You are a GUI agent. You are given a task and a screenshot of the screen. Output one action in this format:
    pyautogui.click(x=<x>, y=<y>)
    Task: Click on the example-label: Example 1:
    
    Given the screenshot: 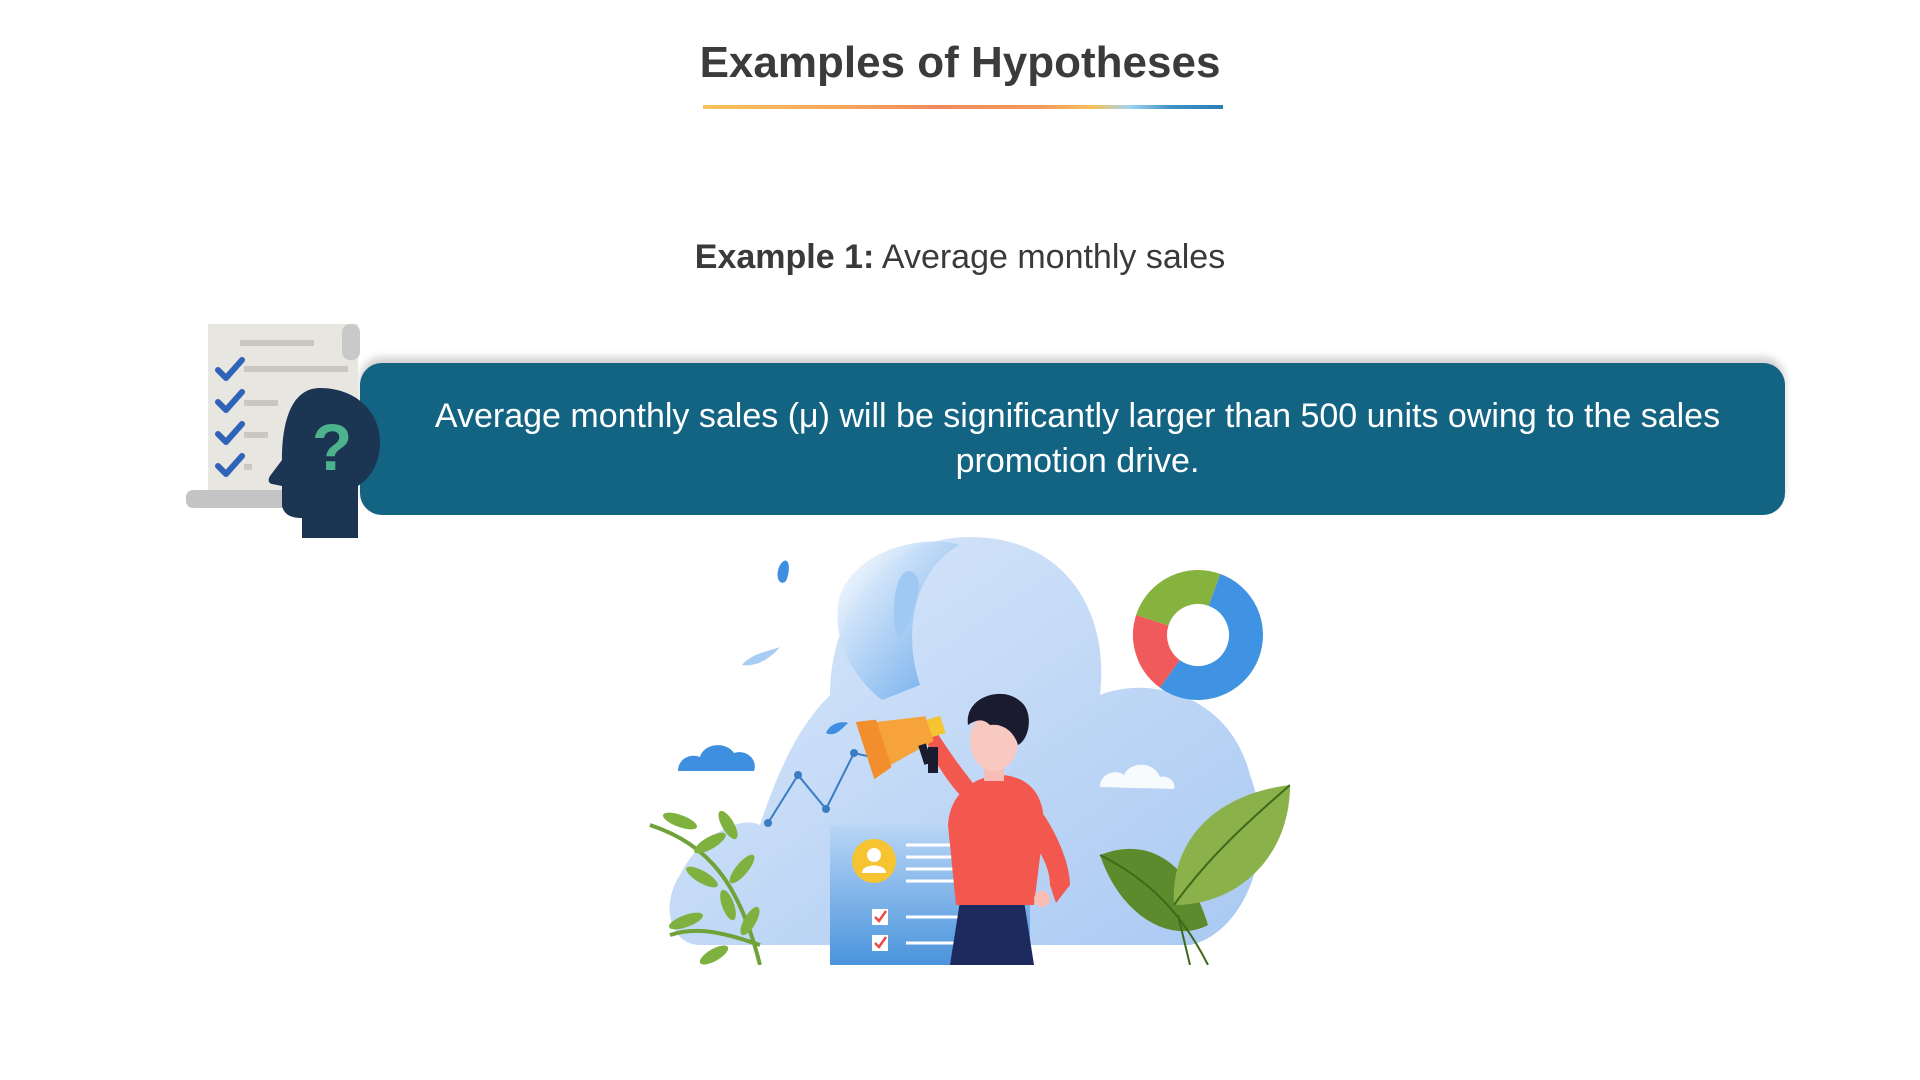 What is the action you would take?
    pyautogui.click(x=784, y=257)
    